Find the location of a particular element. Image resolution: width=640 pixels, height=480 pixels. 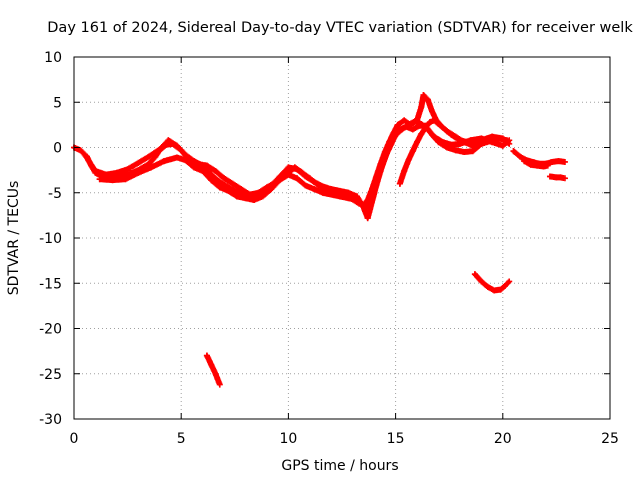

y-tick-label: -25 is located at coordinates (50, 375).